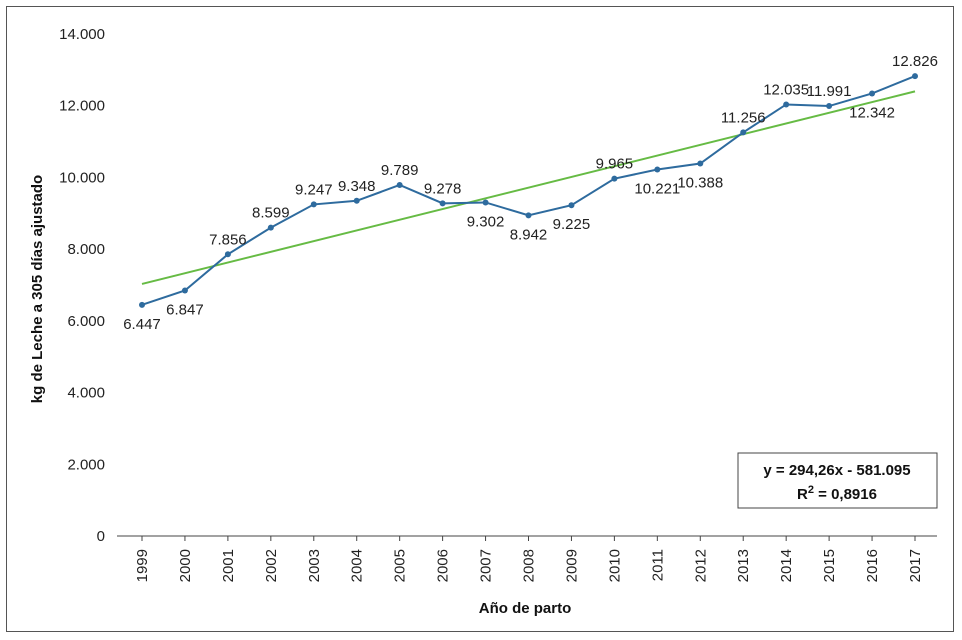 The height and width of the screenshot is (640, 962). What do you see at coordinates (443, 188) in the screenshot?
I see `data-label: 9.278` at bounding box center [443, 188].